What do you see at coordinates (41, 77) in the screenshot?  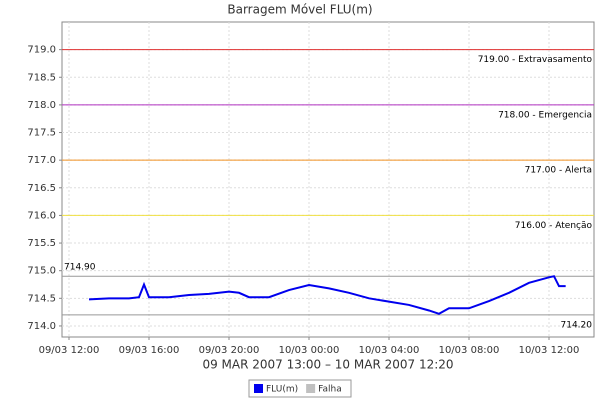 I see `y-tick-label: 718.5` at bounding box center [41, 77].